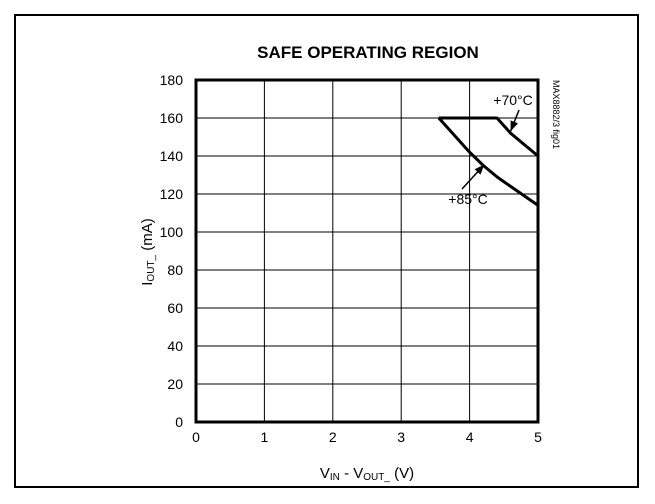  I want to click on x-label-sub1: IN, so click(335, 477).